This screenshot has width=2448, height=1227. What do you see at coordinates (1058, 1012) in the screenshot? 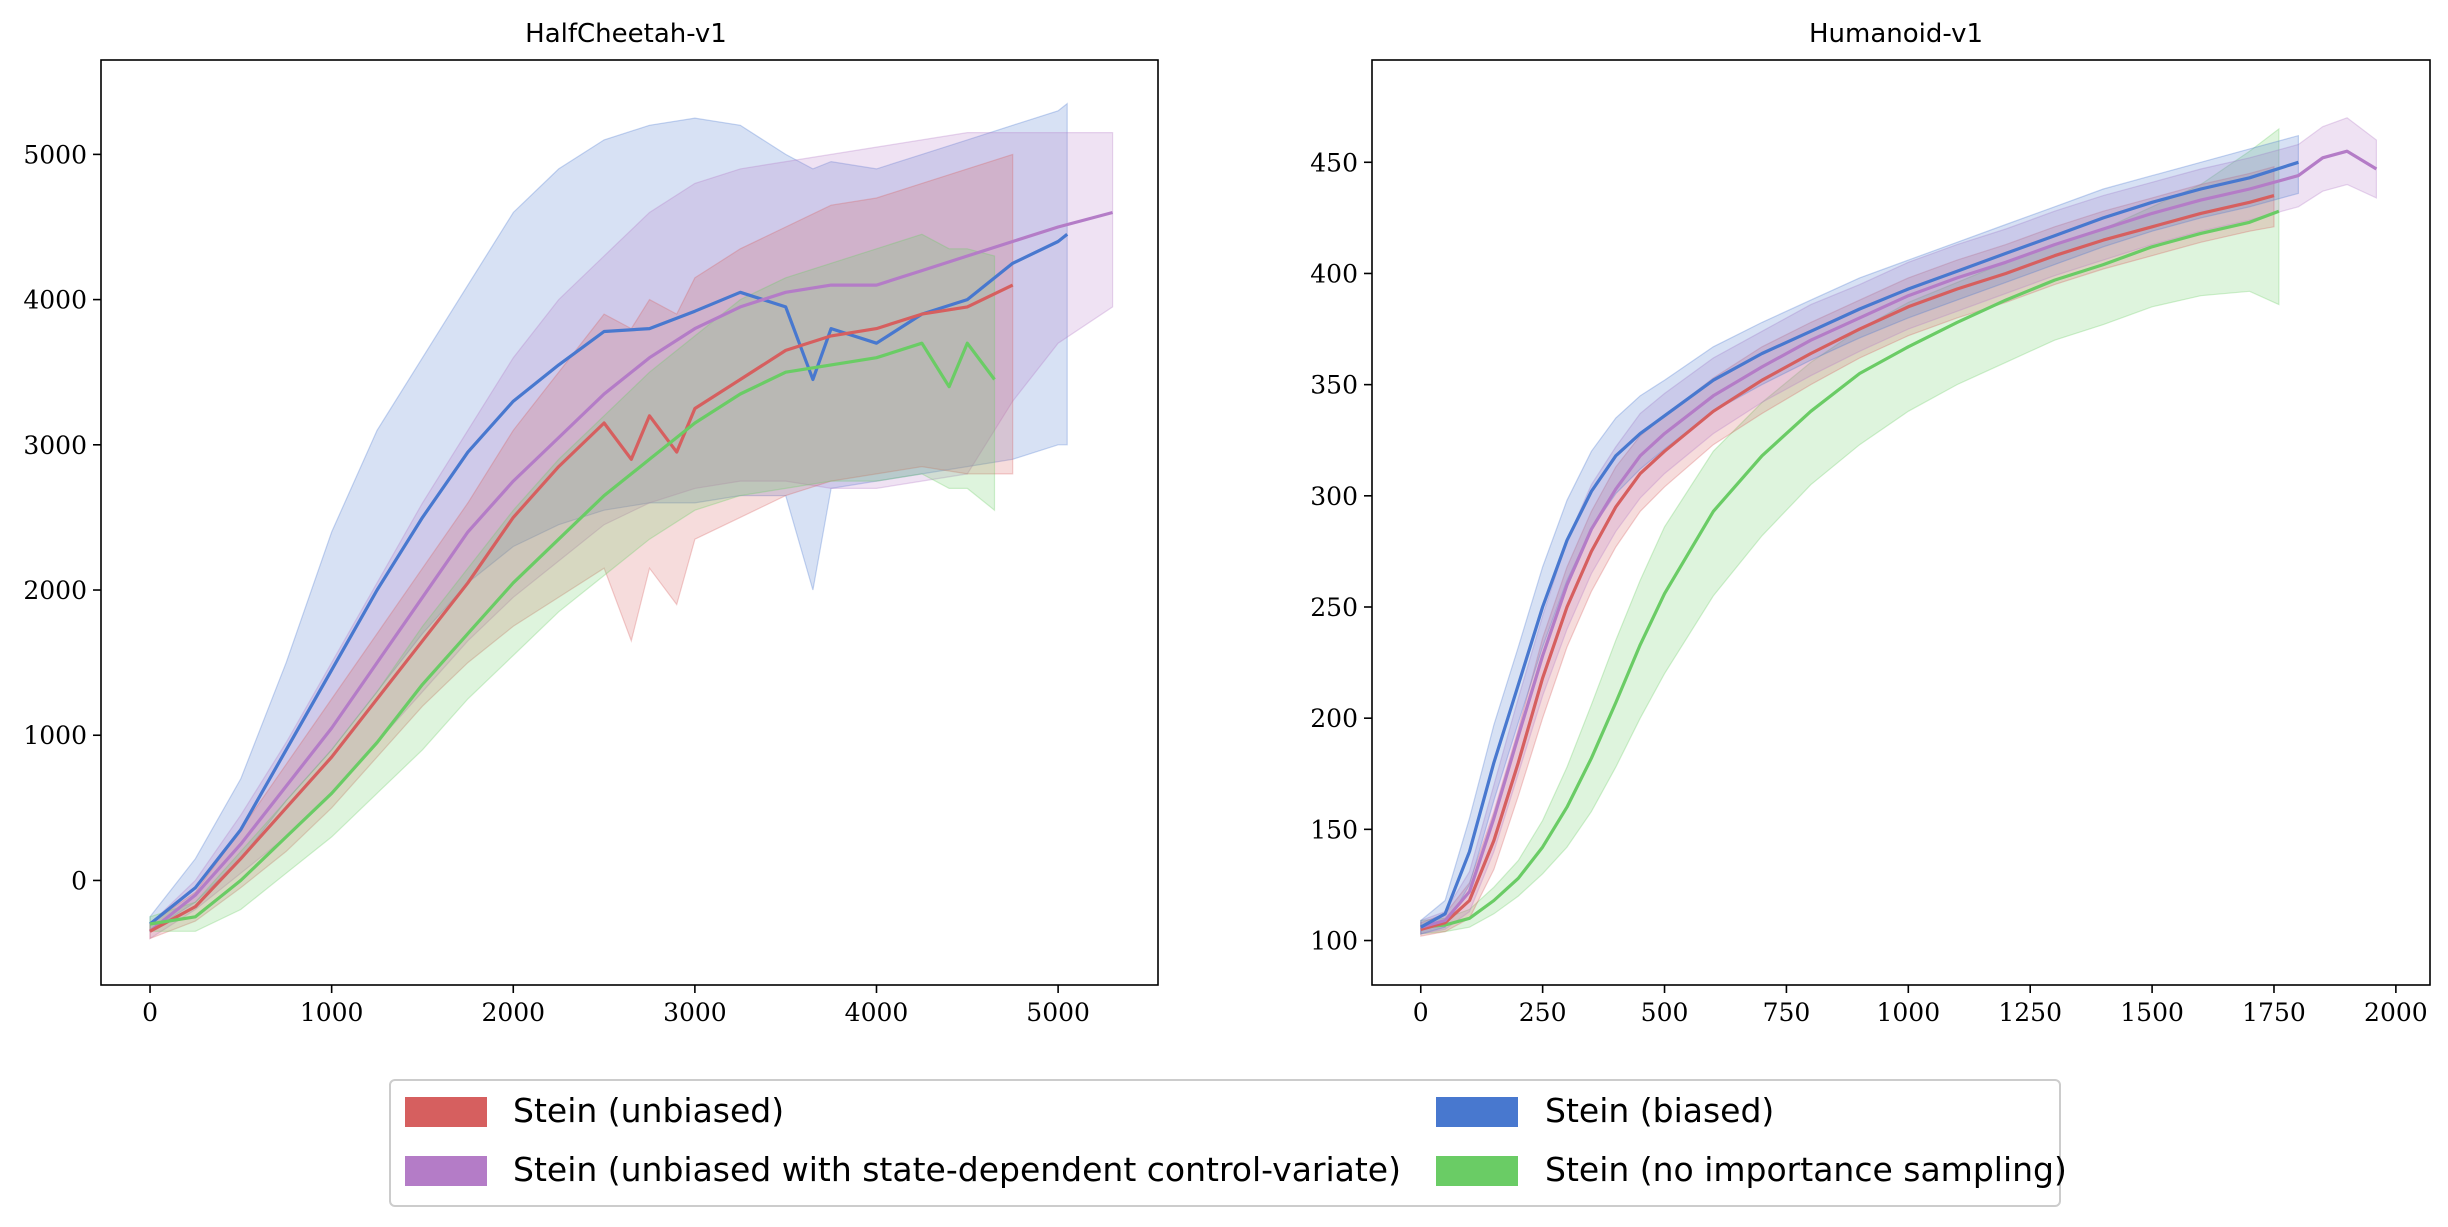
I see `x-tick-label: 5000` at bounding box center [1058, 1012].